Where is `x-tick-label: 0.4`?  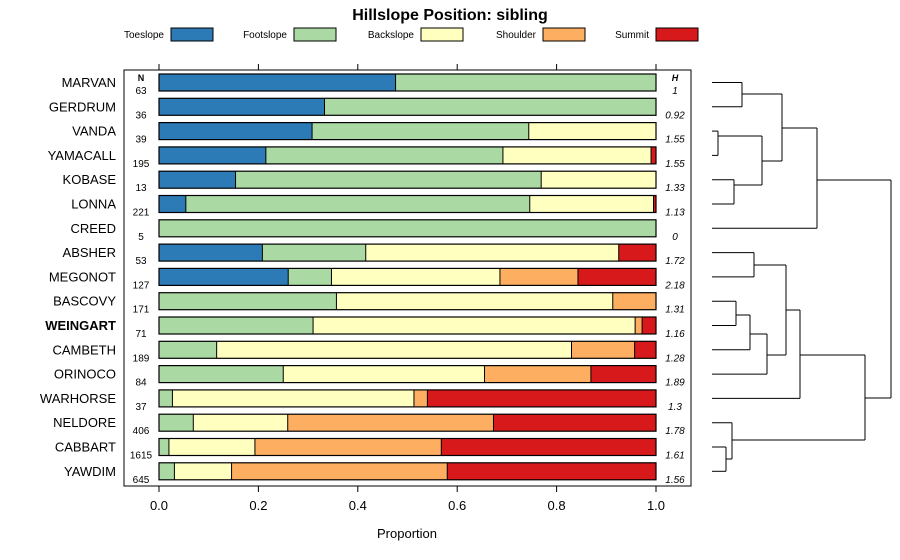
x-tick-label: 0.4 is located at coordinates (358, 505).